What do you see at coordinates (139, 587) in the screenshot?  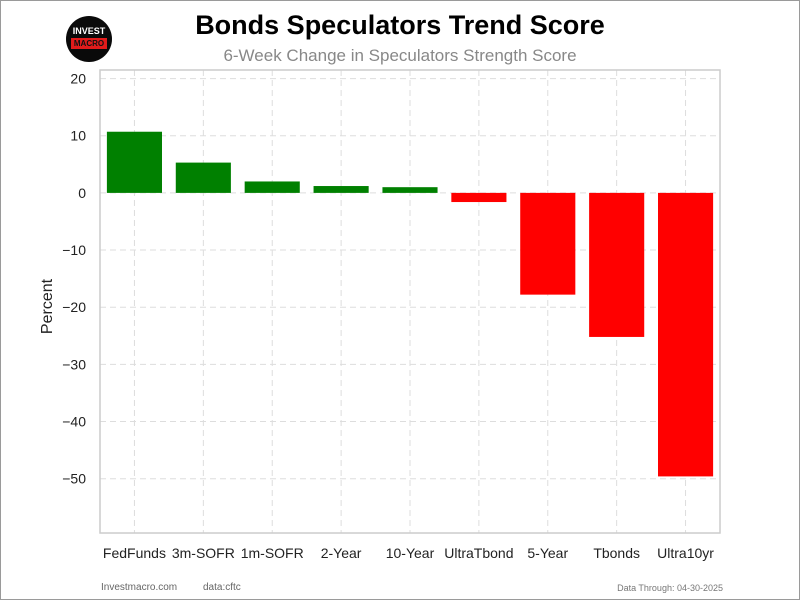 I see `footer-site: Investmacro.com` at bounding box center [139, 587].